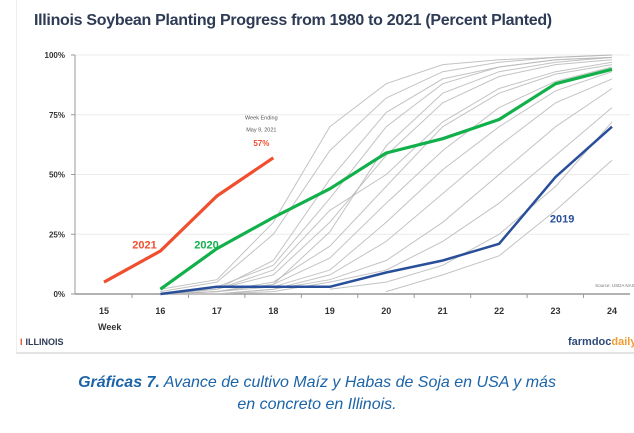 Image resolution: width=634 pixels, height=433 pixels. I want to click on y-tick-label: 25%, so click(57, 234).